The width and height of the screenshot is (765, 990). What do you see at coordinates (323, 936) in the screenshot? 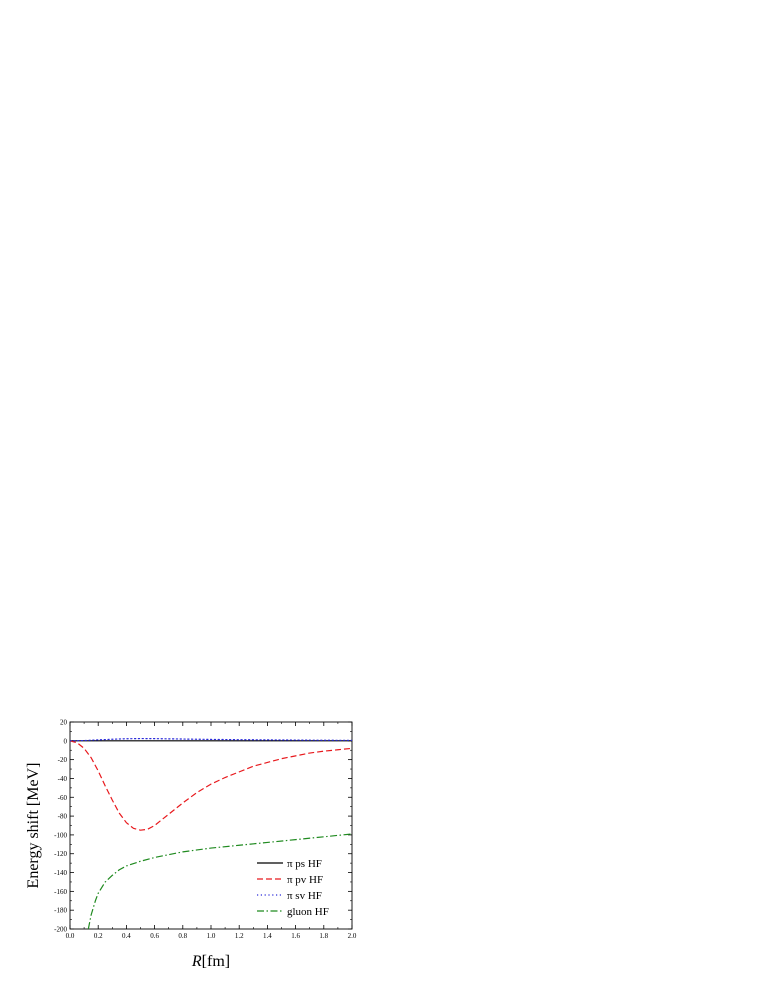
I see `x-tick-label: 1.8` at bounding box center [323, 936].